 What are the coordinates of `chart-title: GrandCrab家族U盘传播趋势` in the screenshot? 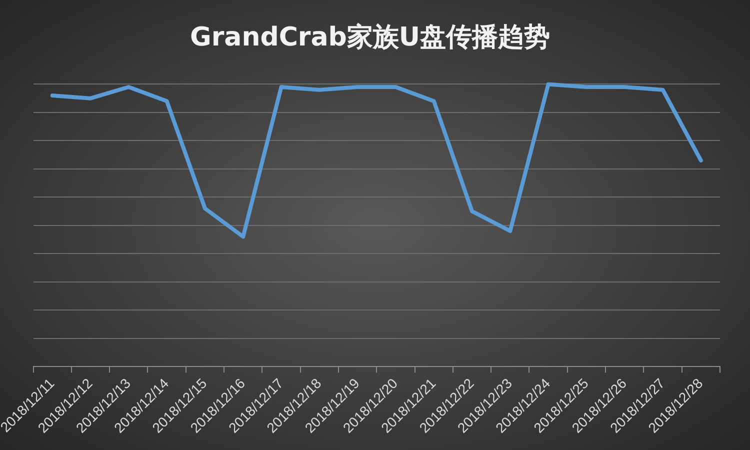 It's located at (370, 37).